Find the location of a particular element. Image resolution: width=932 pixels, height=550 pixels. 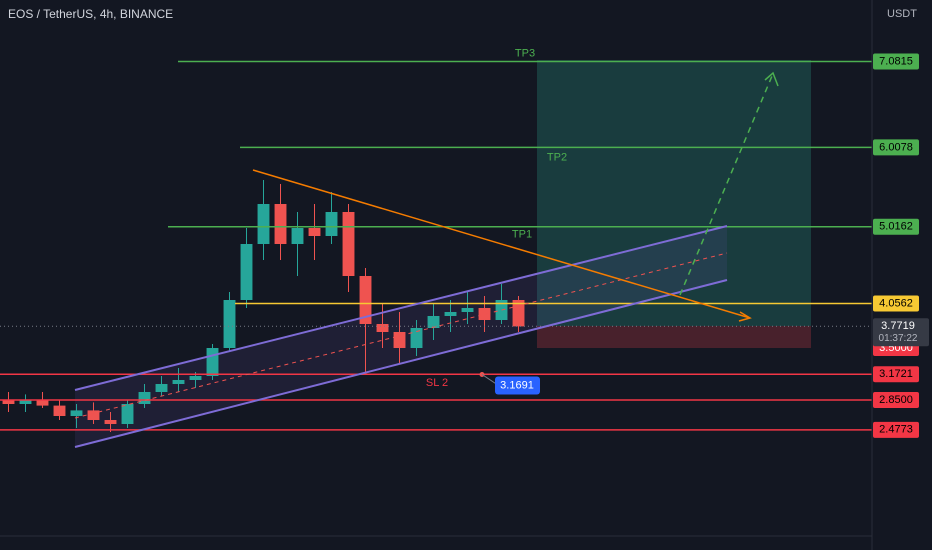

level-label: 4.0562 is located at coordinates (896, 303).